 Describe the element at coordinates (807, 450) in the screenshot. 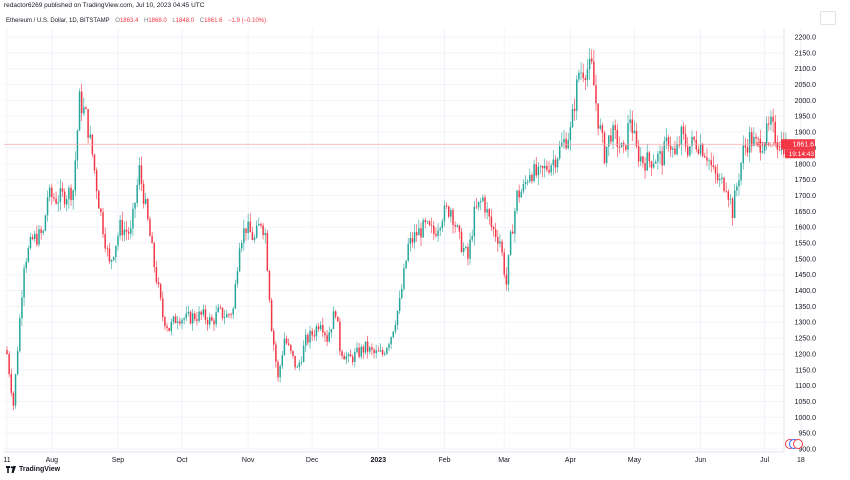

I see `y-tick-label: 900.0` at that location.